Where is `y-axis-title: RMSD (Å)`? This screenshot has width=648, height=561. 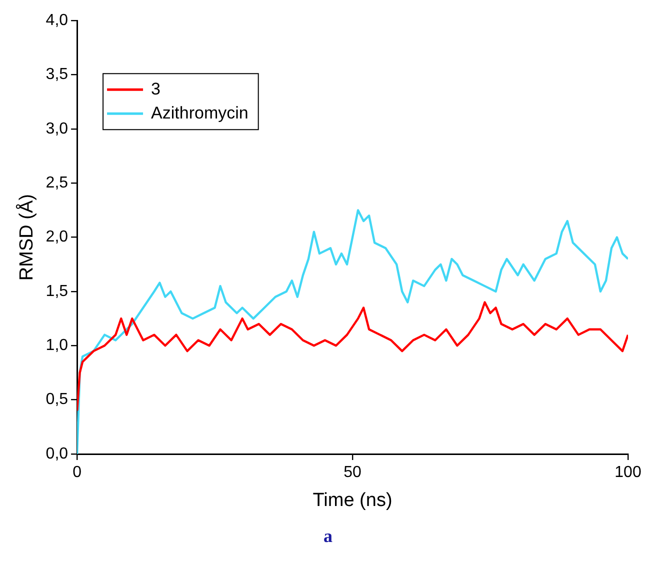
y-axis-title: RMSD (Å) is located at coordinates (27, 237).